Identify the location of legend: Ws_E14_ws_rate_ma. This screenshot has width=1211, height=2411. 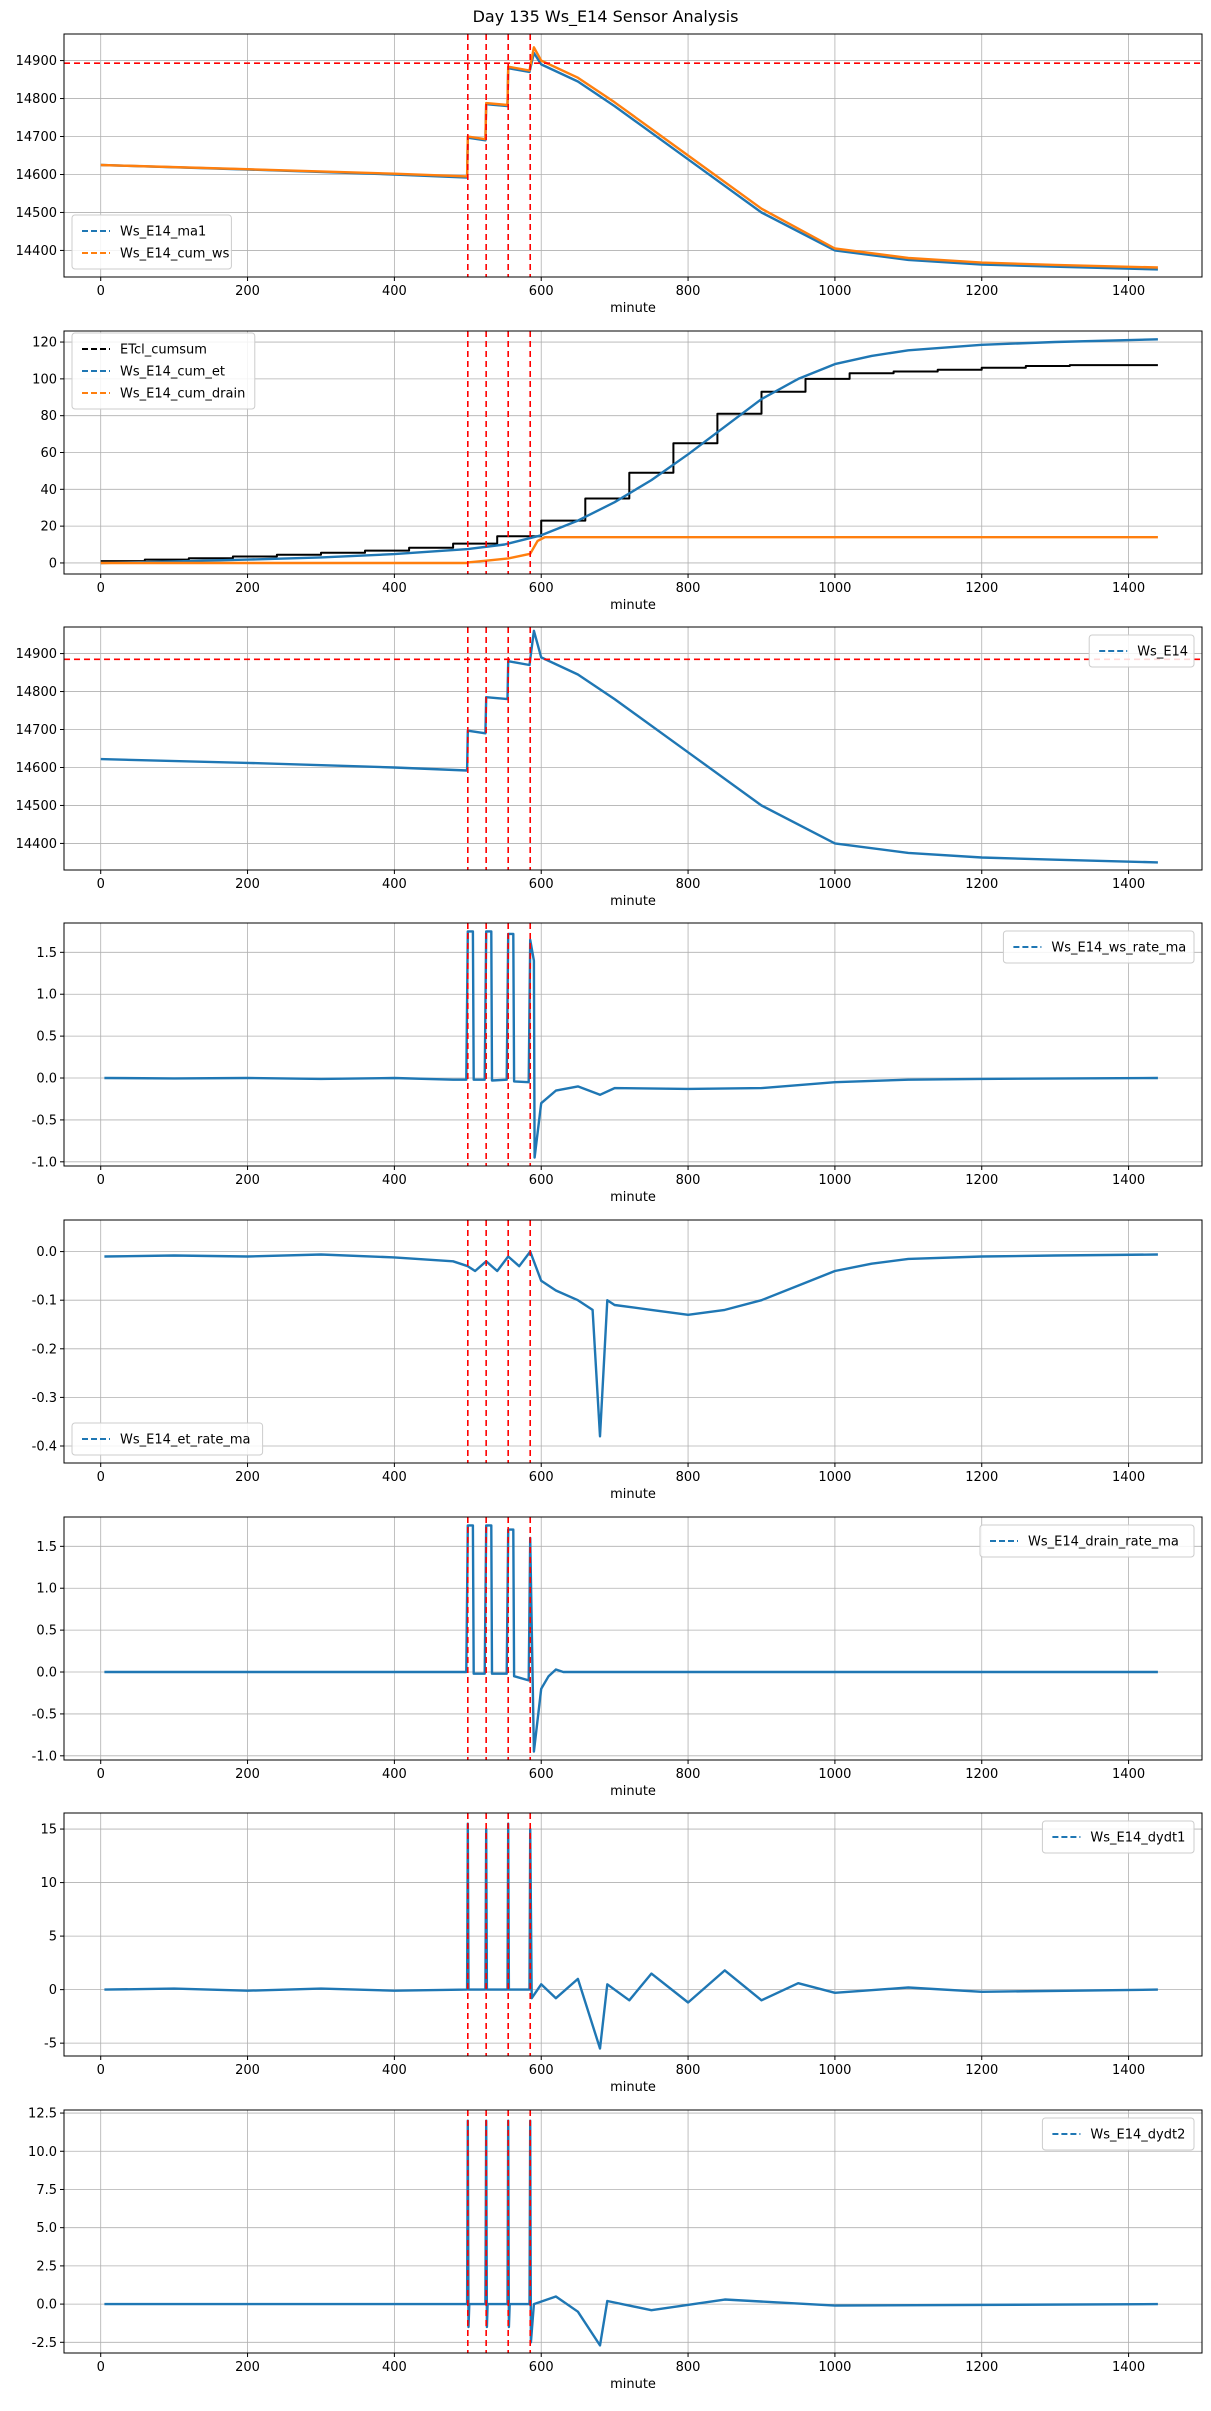
(1098, 947).